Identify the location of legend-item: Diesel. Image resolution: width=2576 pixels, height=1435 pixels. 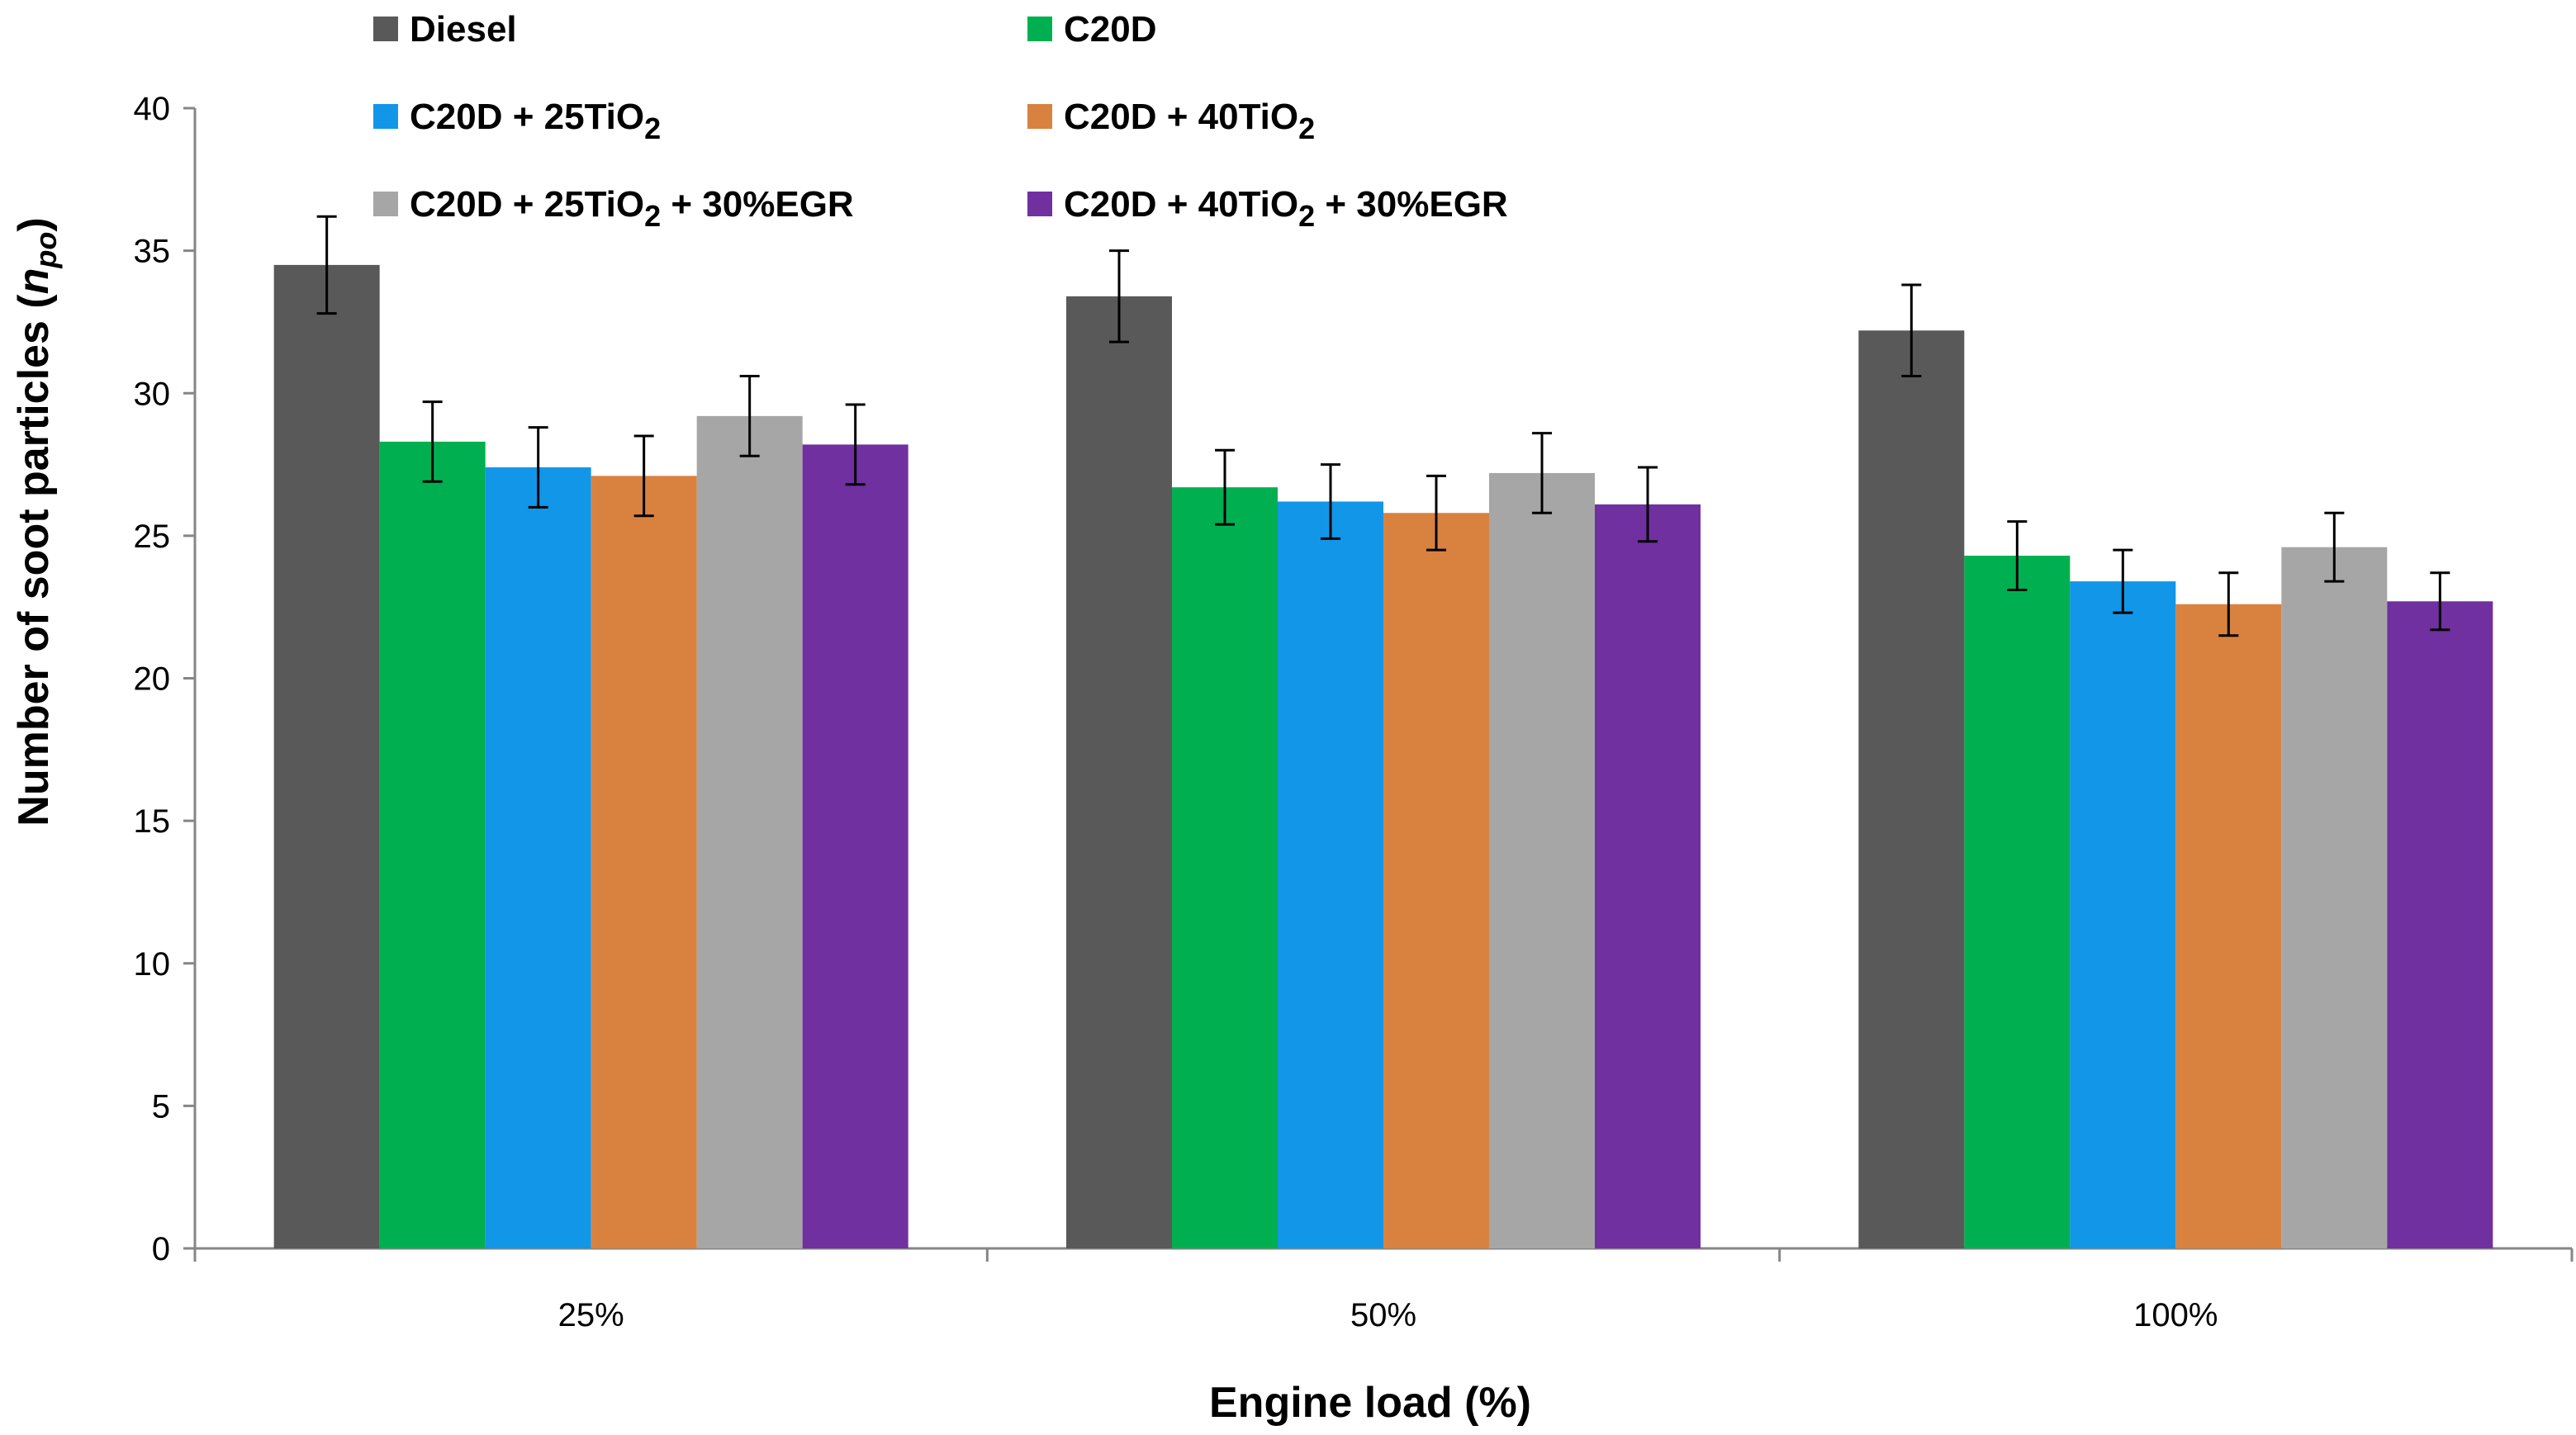
(445, 30).